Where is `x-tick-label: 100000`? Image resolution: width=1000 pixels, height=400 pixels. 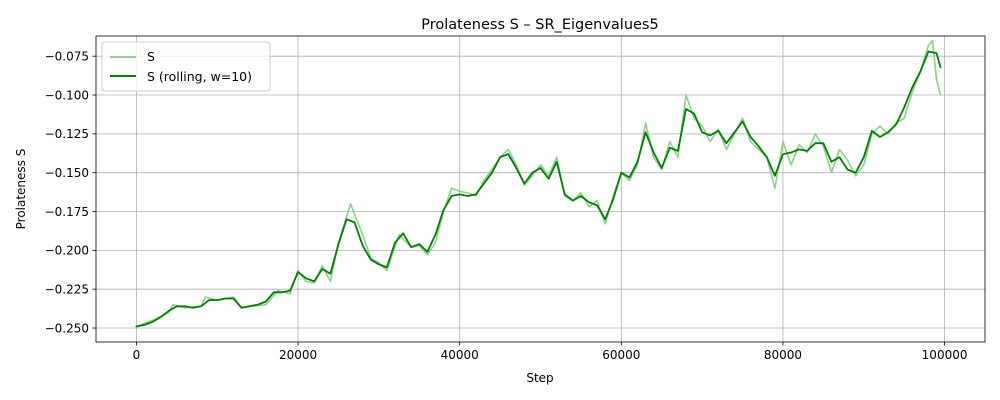
x-tick-label: 100000 is located at coordinates (945, 355).